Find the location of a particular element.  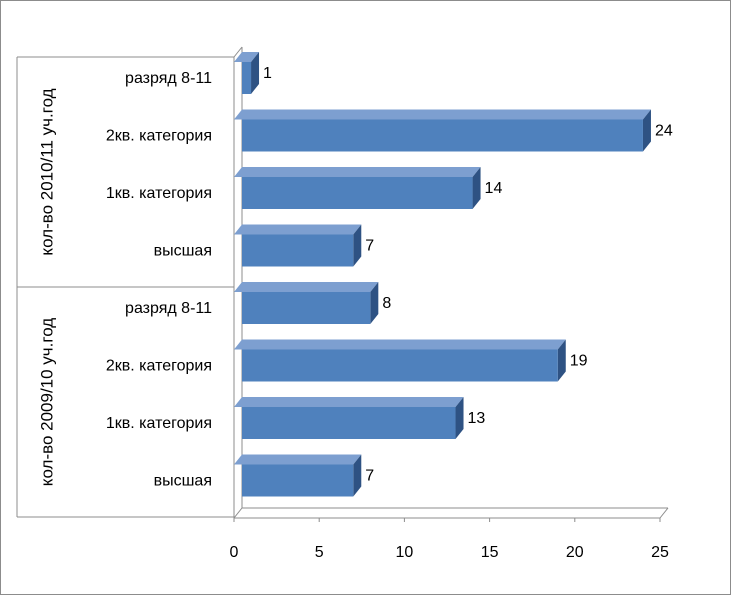

data-label: 8 is located at coordinates (386, 303).